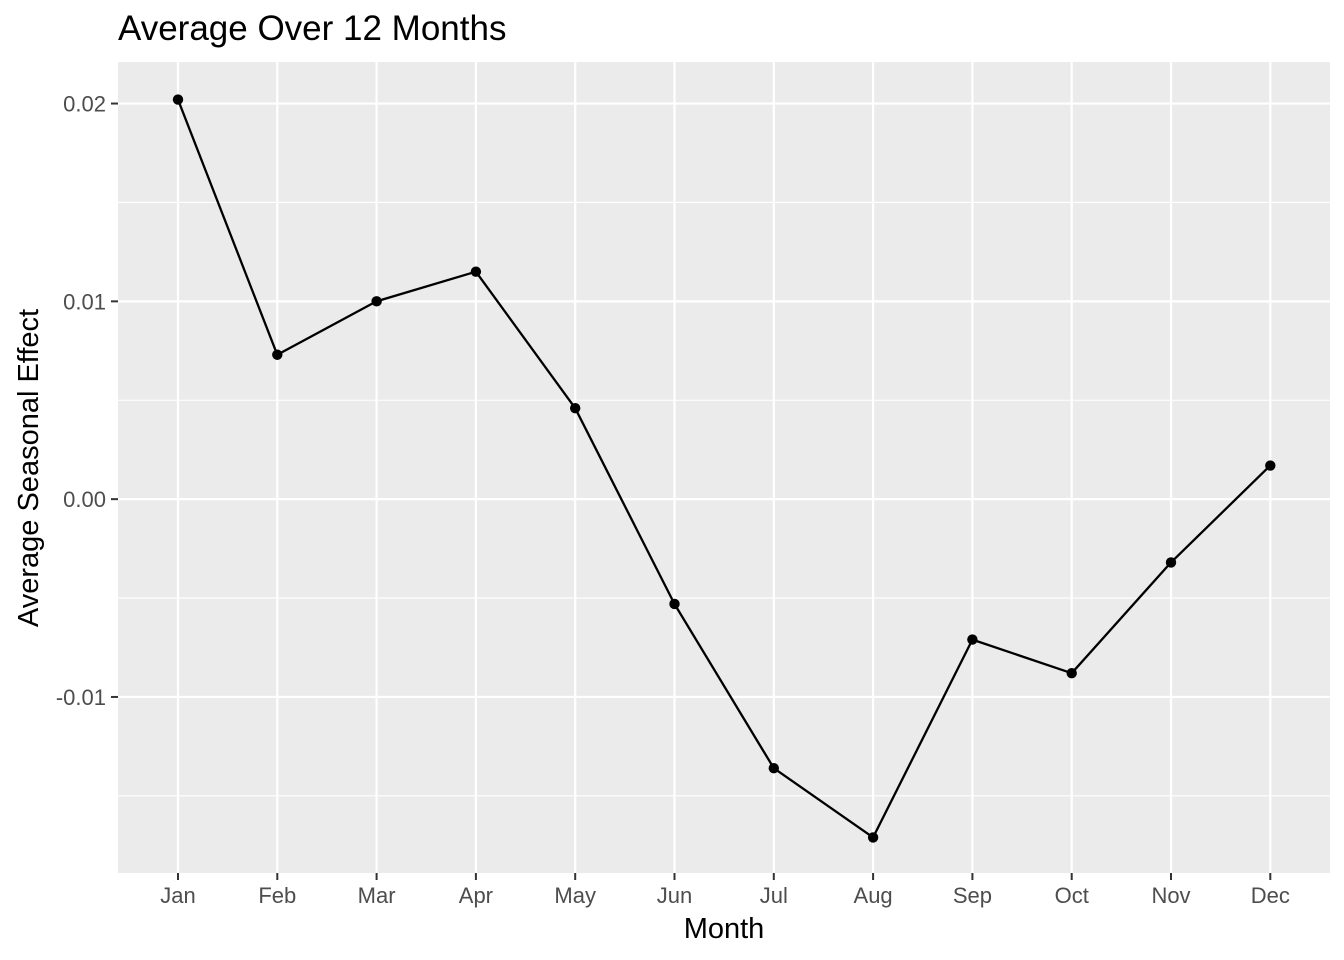 The height and width of the screenshot is (960, 1344). I want to click on x-tick-label: Aug, so click(873, 895).